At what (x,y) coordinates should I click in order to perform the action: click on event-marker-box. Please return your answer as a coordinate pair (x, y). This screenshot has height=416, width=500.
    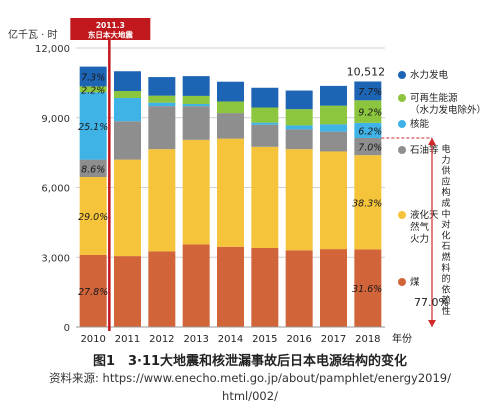
    Looking at the image, I should click on (110, 29).